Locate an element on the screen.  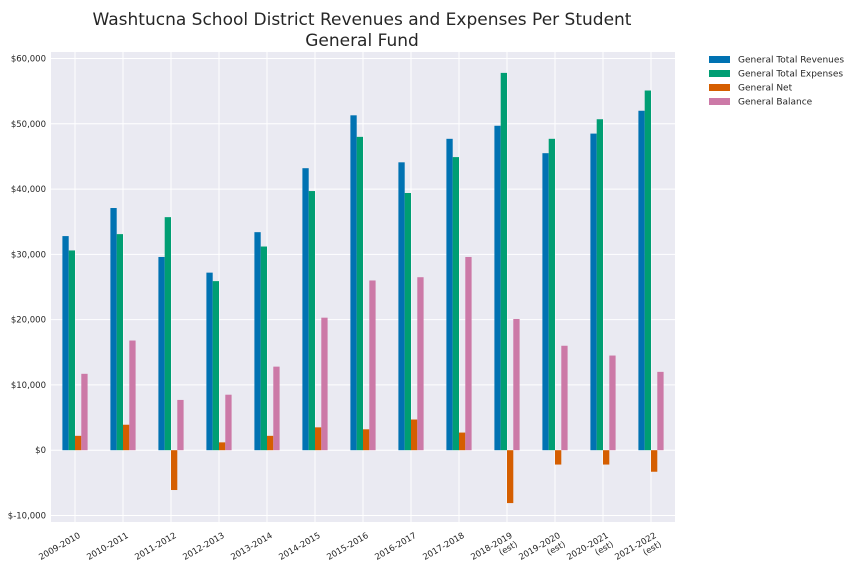
x-tick-label-line: 2017-2018 is located at coordinates (443, 547).